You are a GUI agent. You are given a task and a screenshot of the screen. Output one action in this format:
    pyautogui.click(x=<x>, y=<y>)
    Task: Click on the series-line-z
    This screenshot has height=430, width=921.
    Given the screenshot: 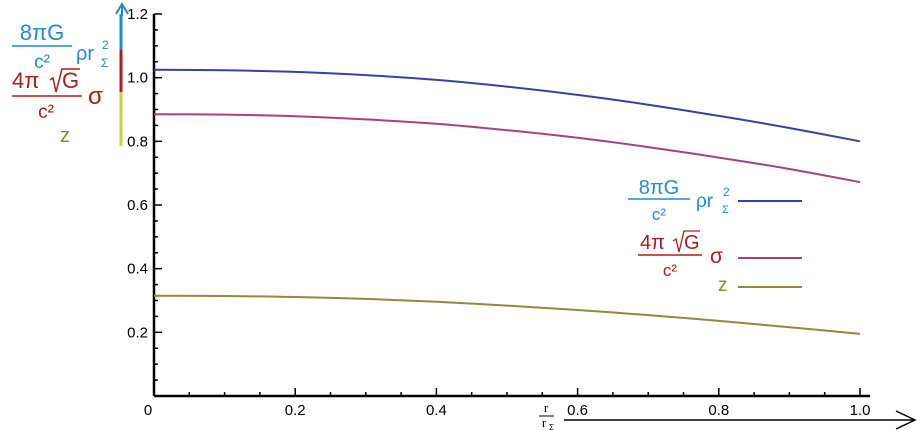 What is the action you would take?
    pyautogui.click(x=507, y=314)
    